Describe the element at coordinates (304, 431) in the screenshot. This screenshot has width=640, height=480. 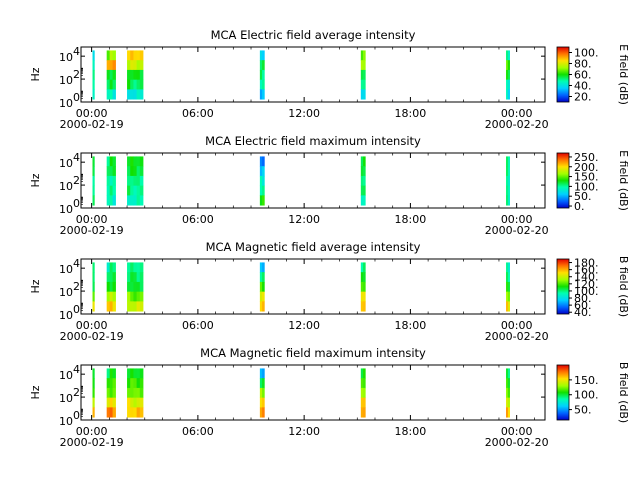
I see `x-tick-label: 12:00` at that location.